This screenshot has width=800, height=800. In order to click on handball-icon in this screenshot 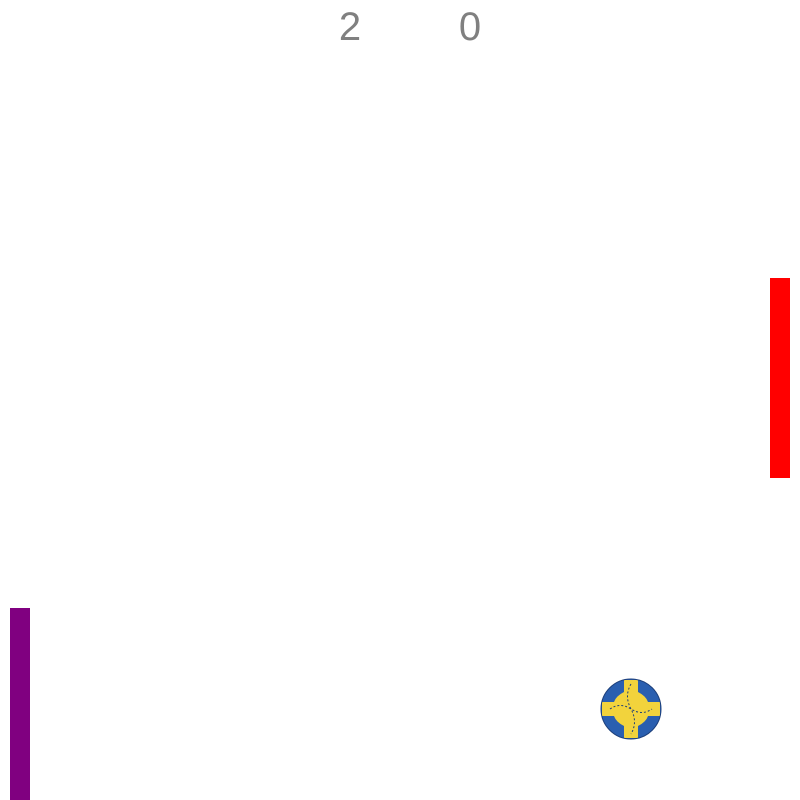, I will do `click(631, 709)`.